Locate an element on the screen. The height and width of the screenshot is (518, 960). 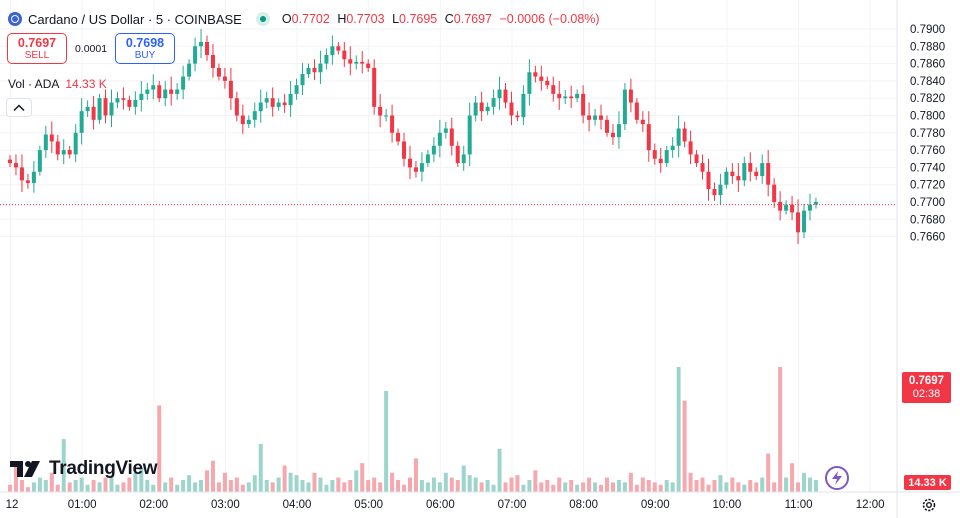
price-tick-label: 0.7860 is located at coordinates (927, 65).